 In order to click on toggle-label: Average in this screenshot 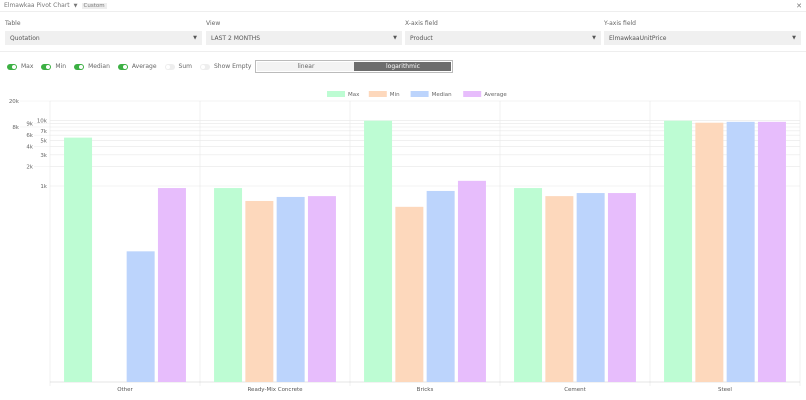, I will do `click(144, 66)`.